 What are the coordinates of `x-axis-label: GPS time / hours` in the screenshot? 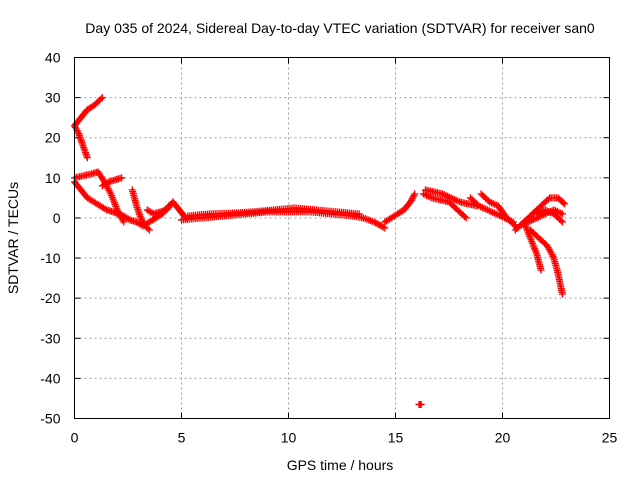 It's located at (340, 465).